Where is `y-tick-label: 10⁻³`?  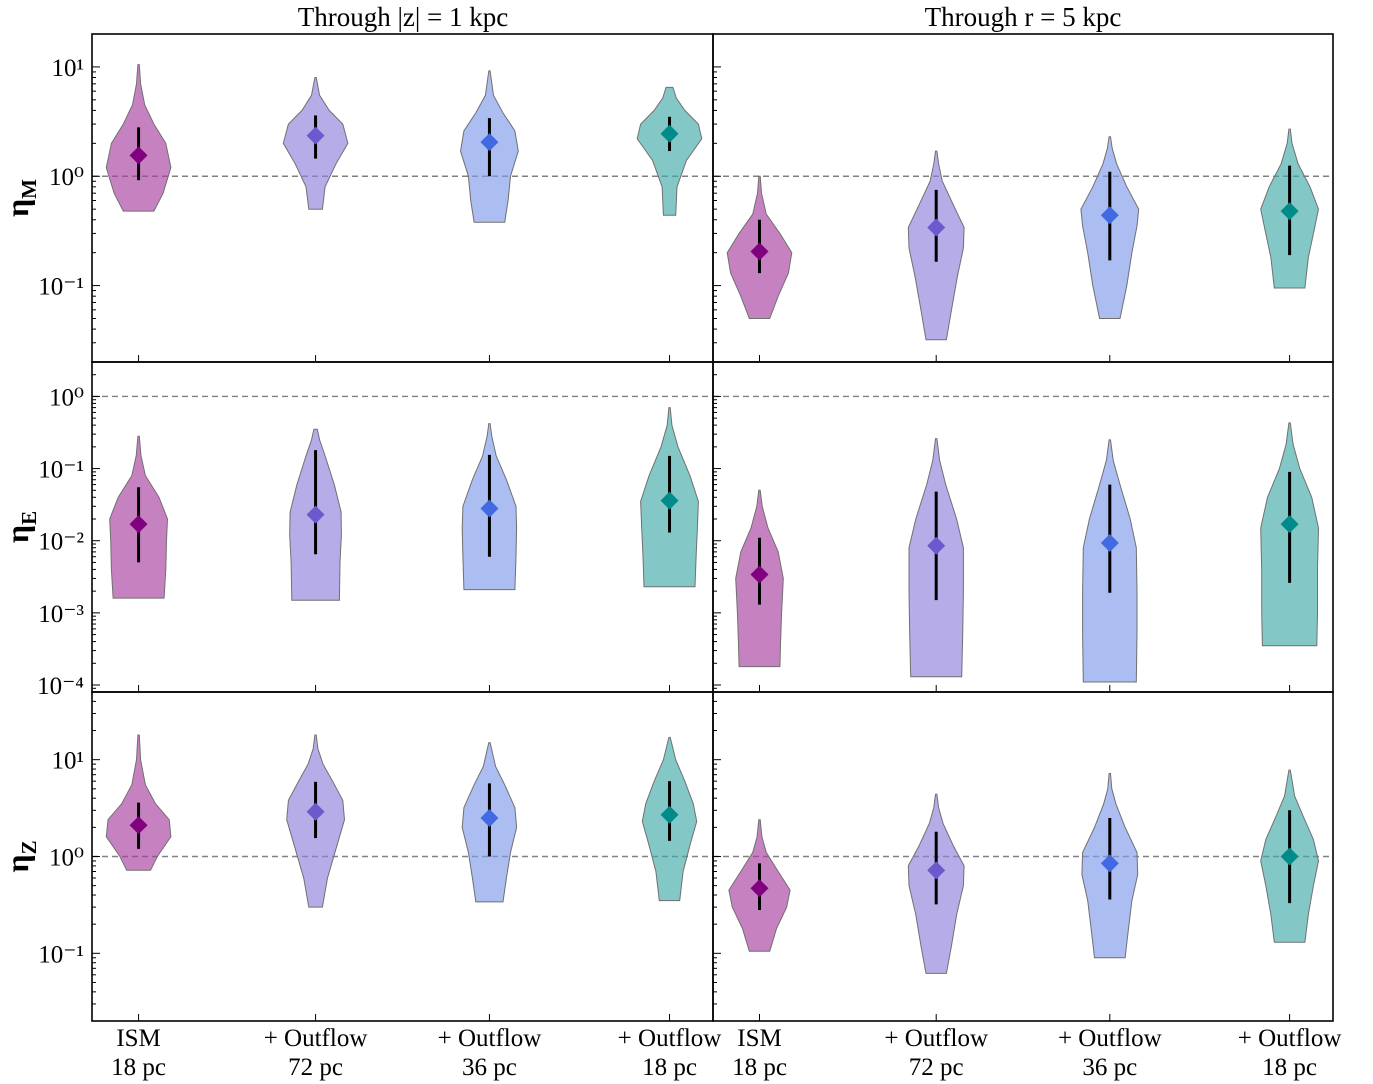
y-tick-label: 10⁻³ is located at coordinates (61, 614).